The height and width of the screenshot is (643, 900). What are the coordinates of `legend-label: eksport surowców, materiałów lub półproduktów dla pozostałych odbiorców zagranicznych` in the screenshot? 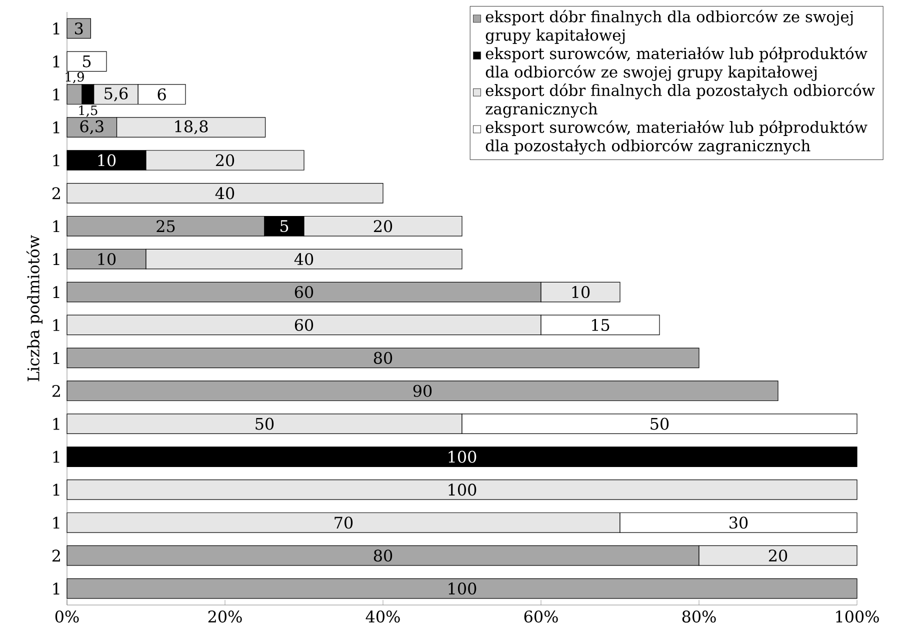 It's located at (677, 137).